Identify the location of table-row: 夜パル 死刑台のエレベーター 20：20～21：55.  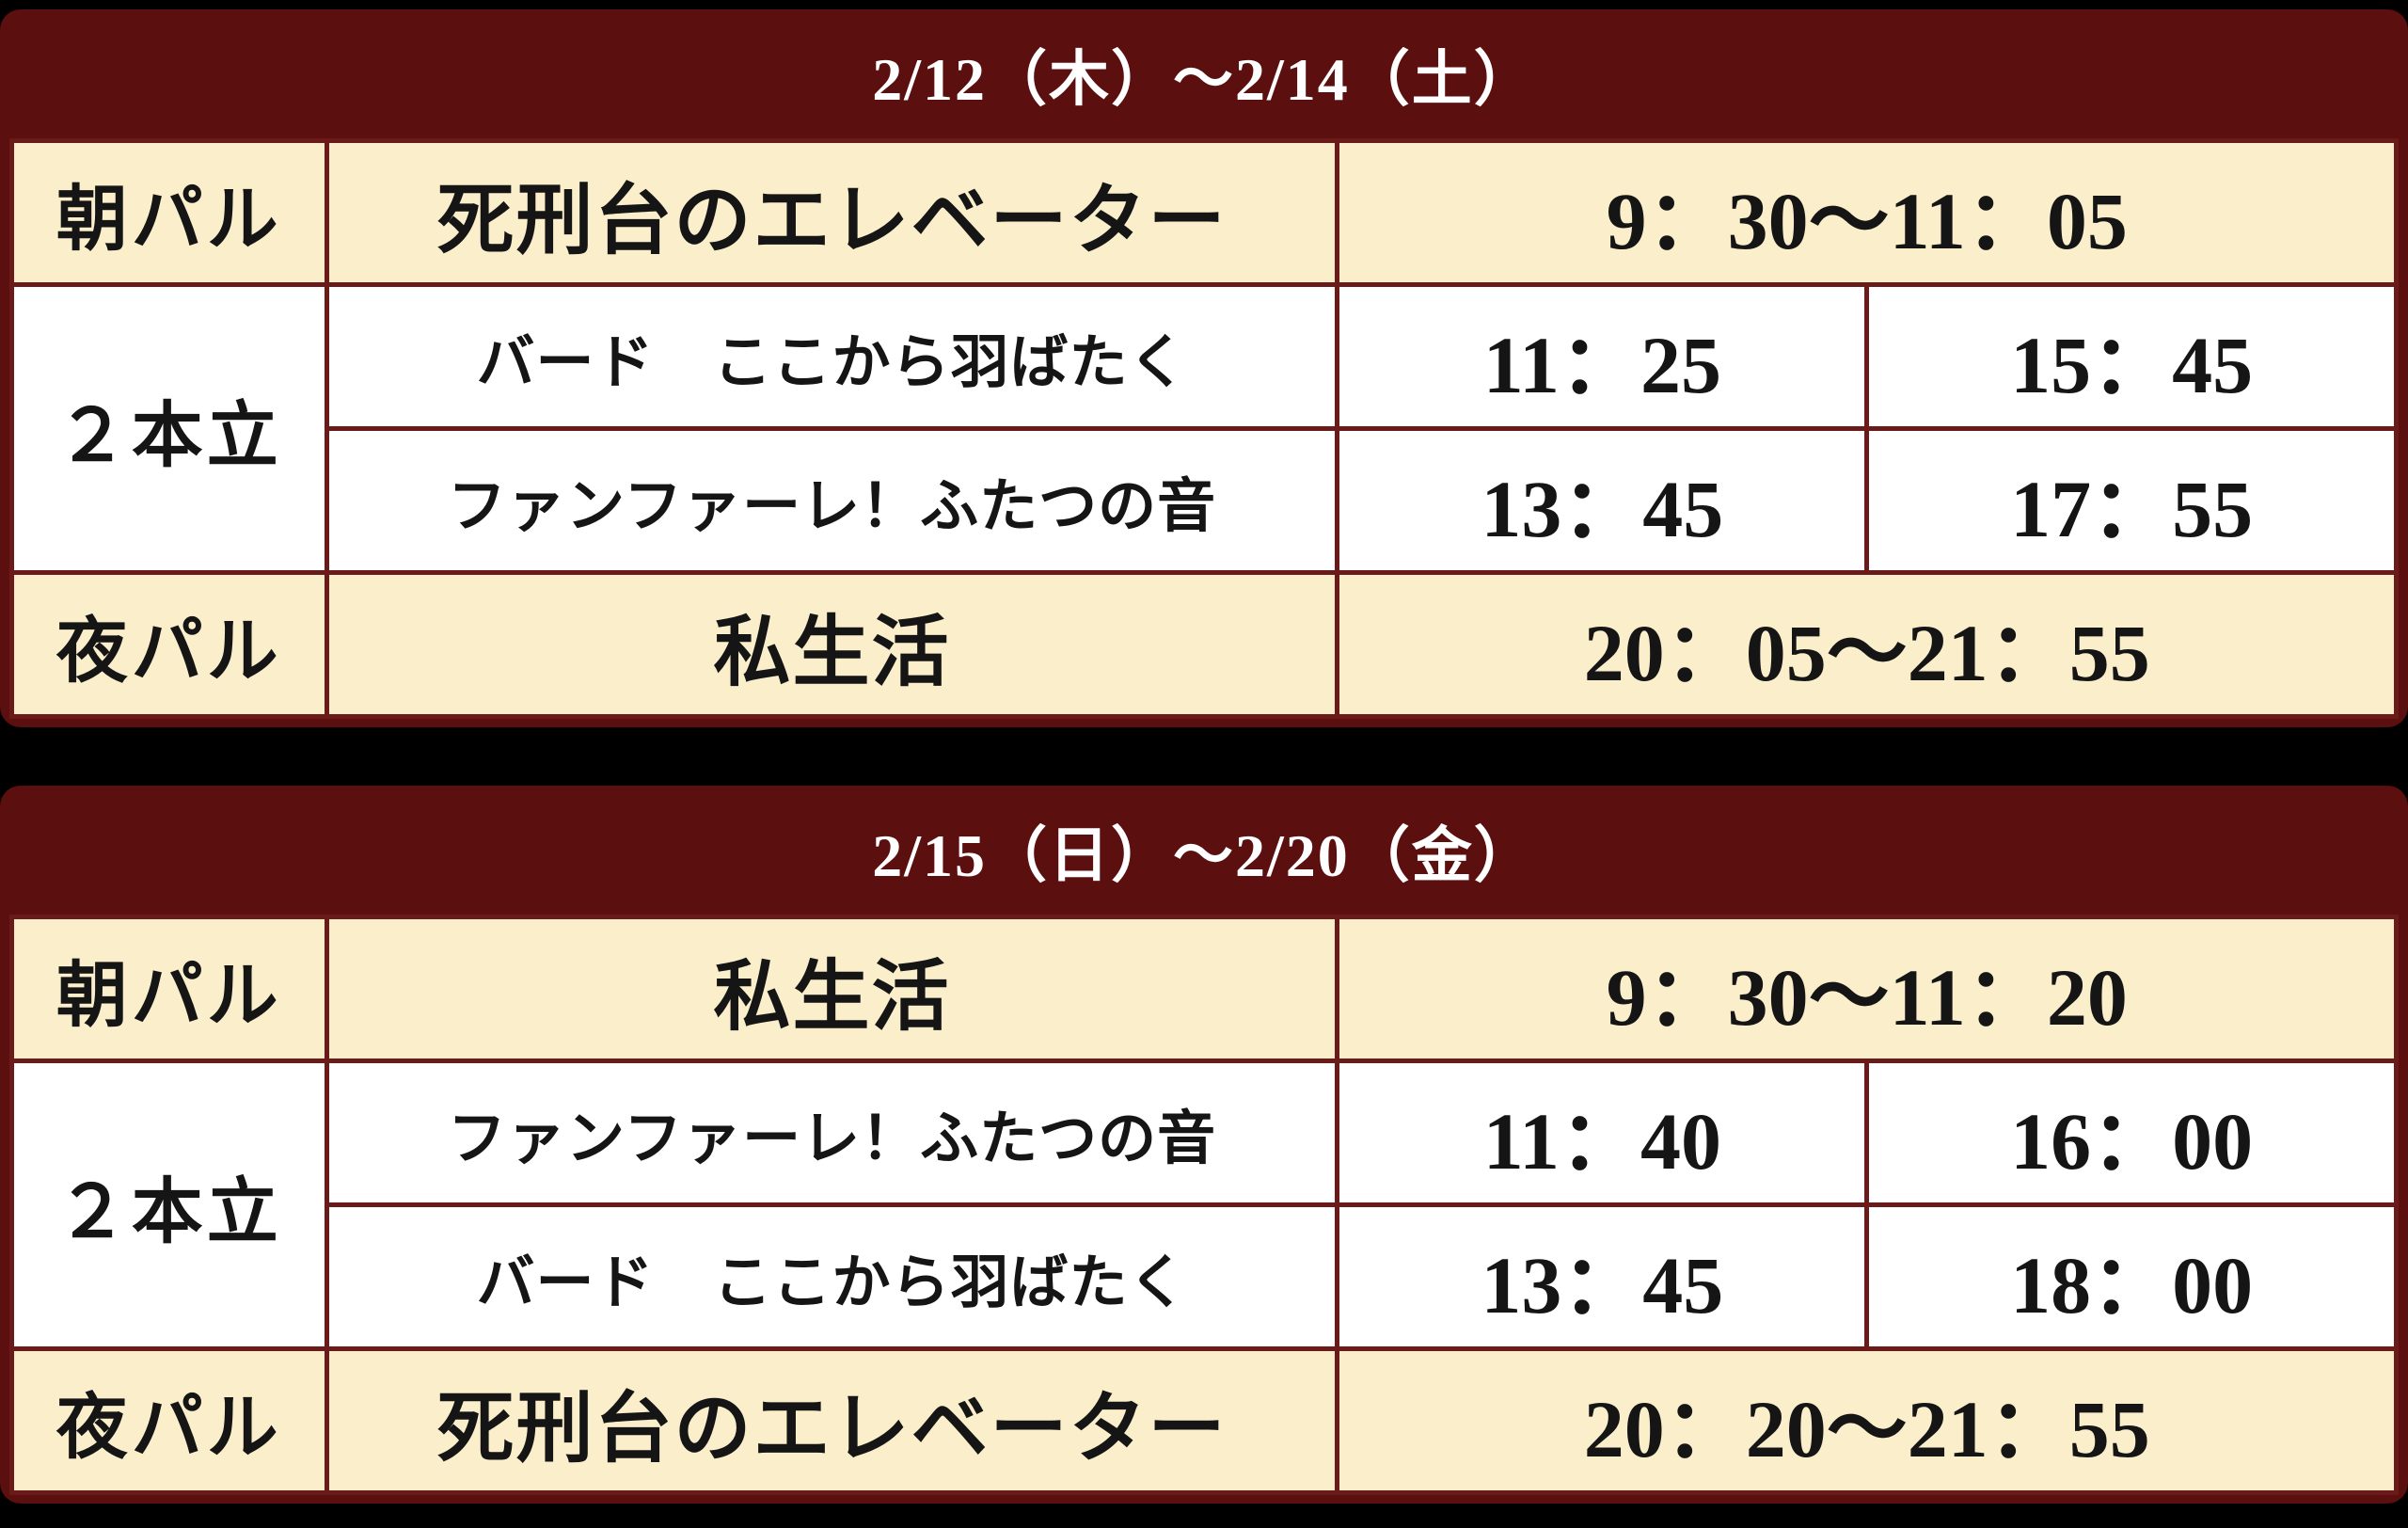
(1204, 1420).